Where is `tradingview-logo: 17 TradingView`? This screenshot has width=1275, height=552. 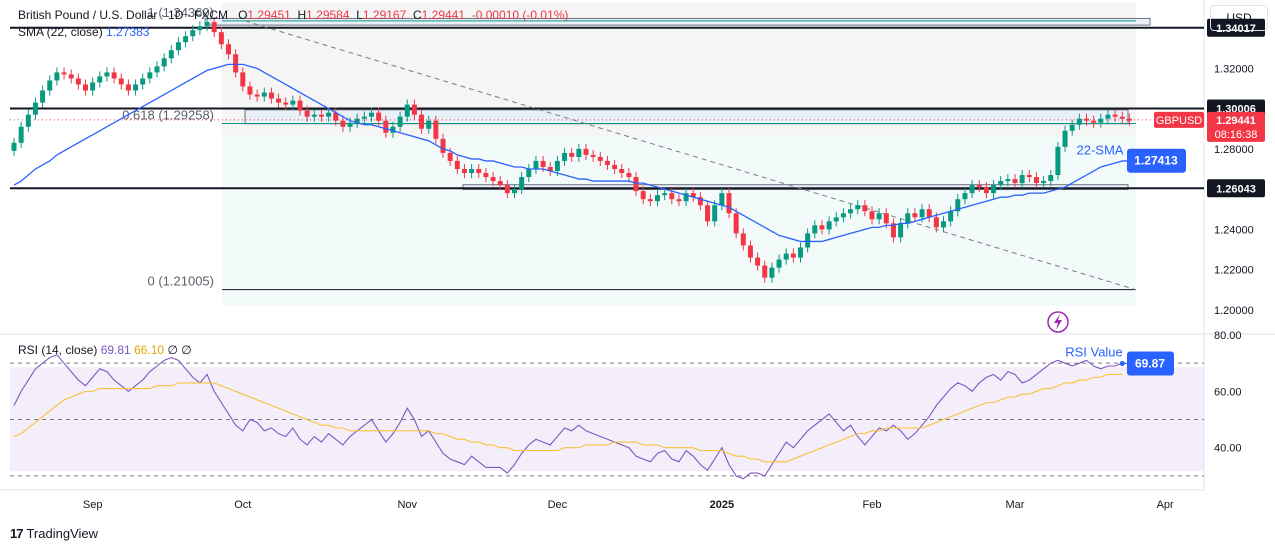 tradingview-logo: 17 TradingView is located at coordinates (54, 533).